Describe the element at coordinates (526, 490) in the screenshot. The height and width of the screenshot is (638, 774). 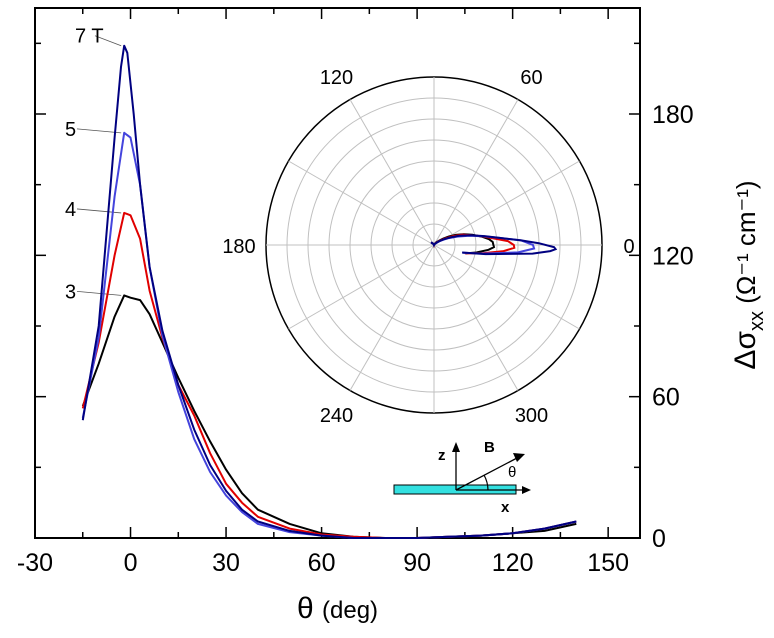
I see `x-axis-arrowhead` at that location.